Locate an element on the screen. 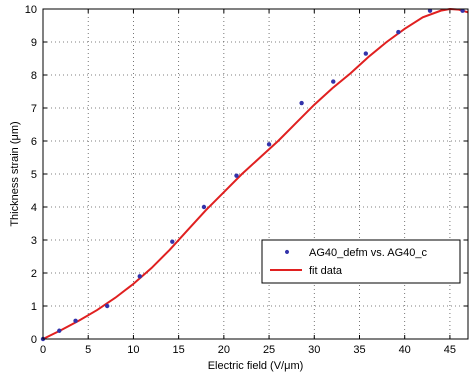  legend-box is located at coordinates (361, 261).